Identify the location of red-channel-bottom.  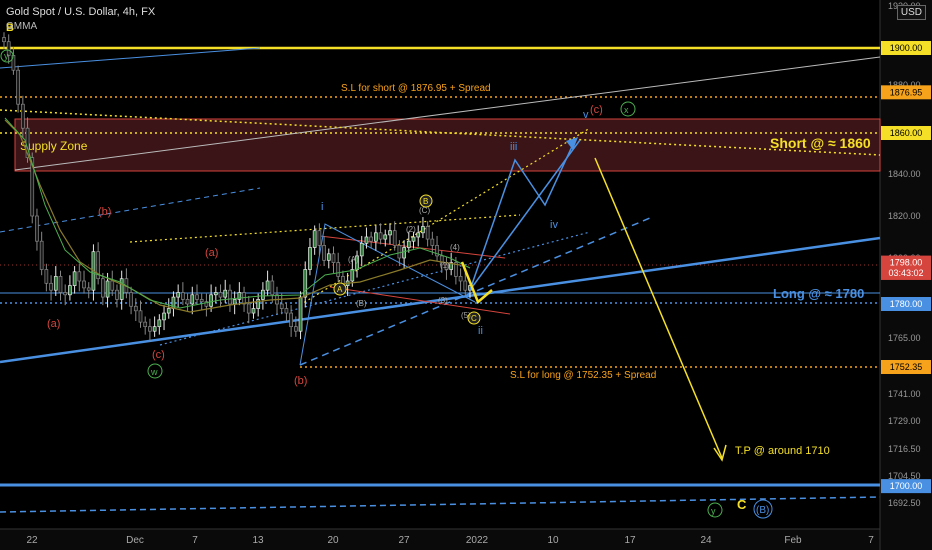
(420, 300).